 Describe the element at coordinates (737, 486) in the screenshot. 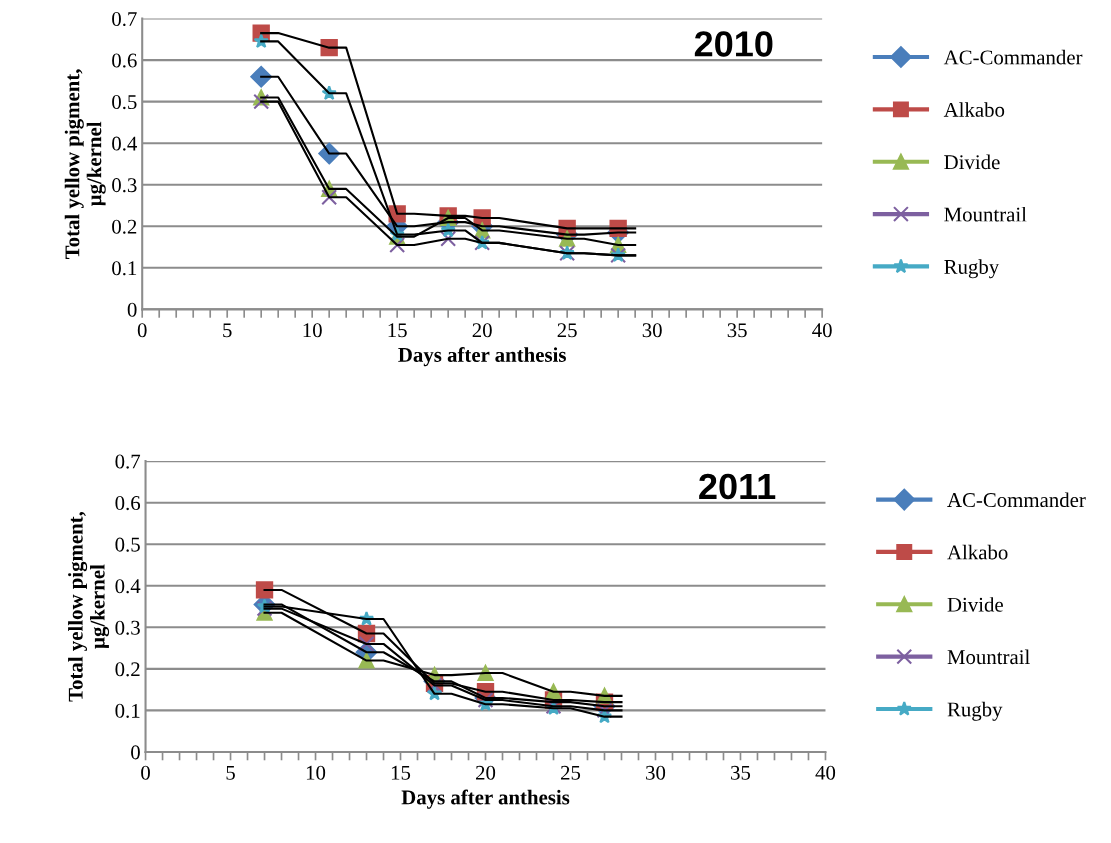

I see `chart-title: 2011` at that location.